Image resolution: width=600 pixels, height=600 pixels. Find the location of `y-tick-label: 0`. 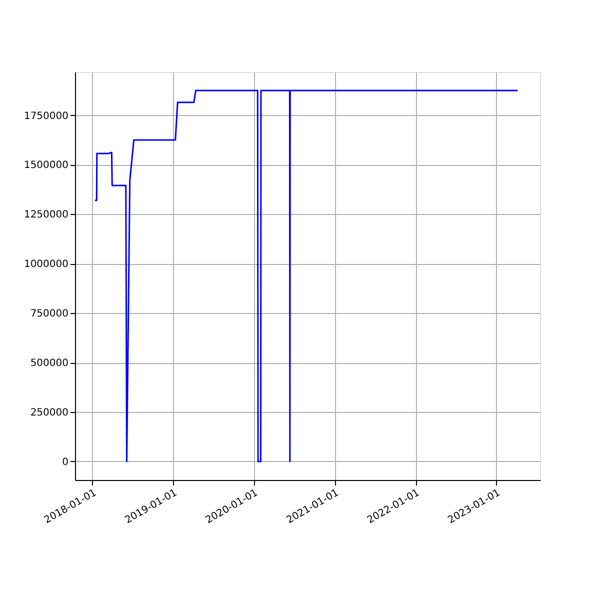

y-tick-label: 0 is located at coordinates (65, 462).